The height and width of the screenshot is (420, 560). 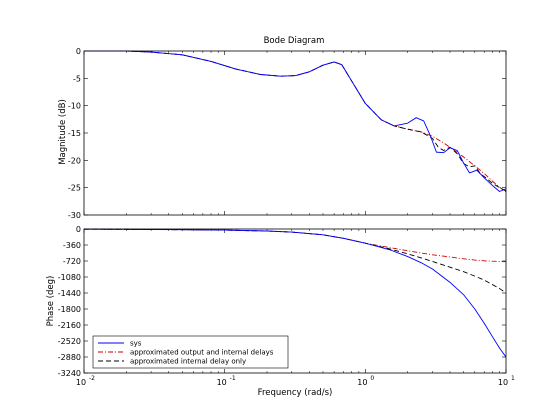 I want to click on magnitude-ytick-label: -30, so click(x=74, y=215).